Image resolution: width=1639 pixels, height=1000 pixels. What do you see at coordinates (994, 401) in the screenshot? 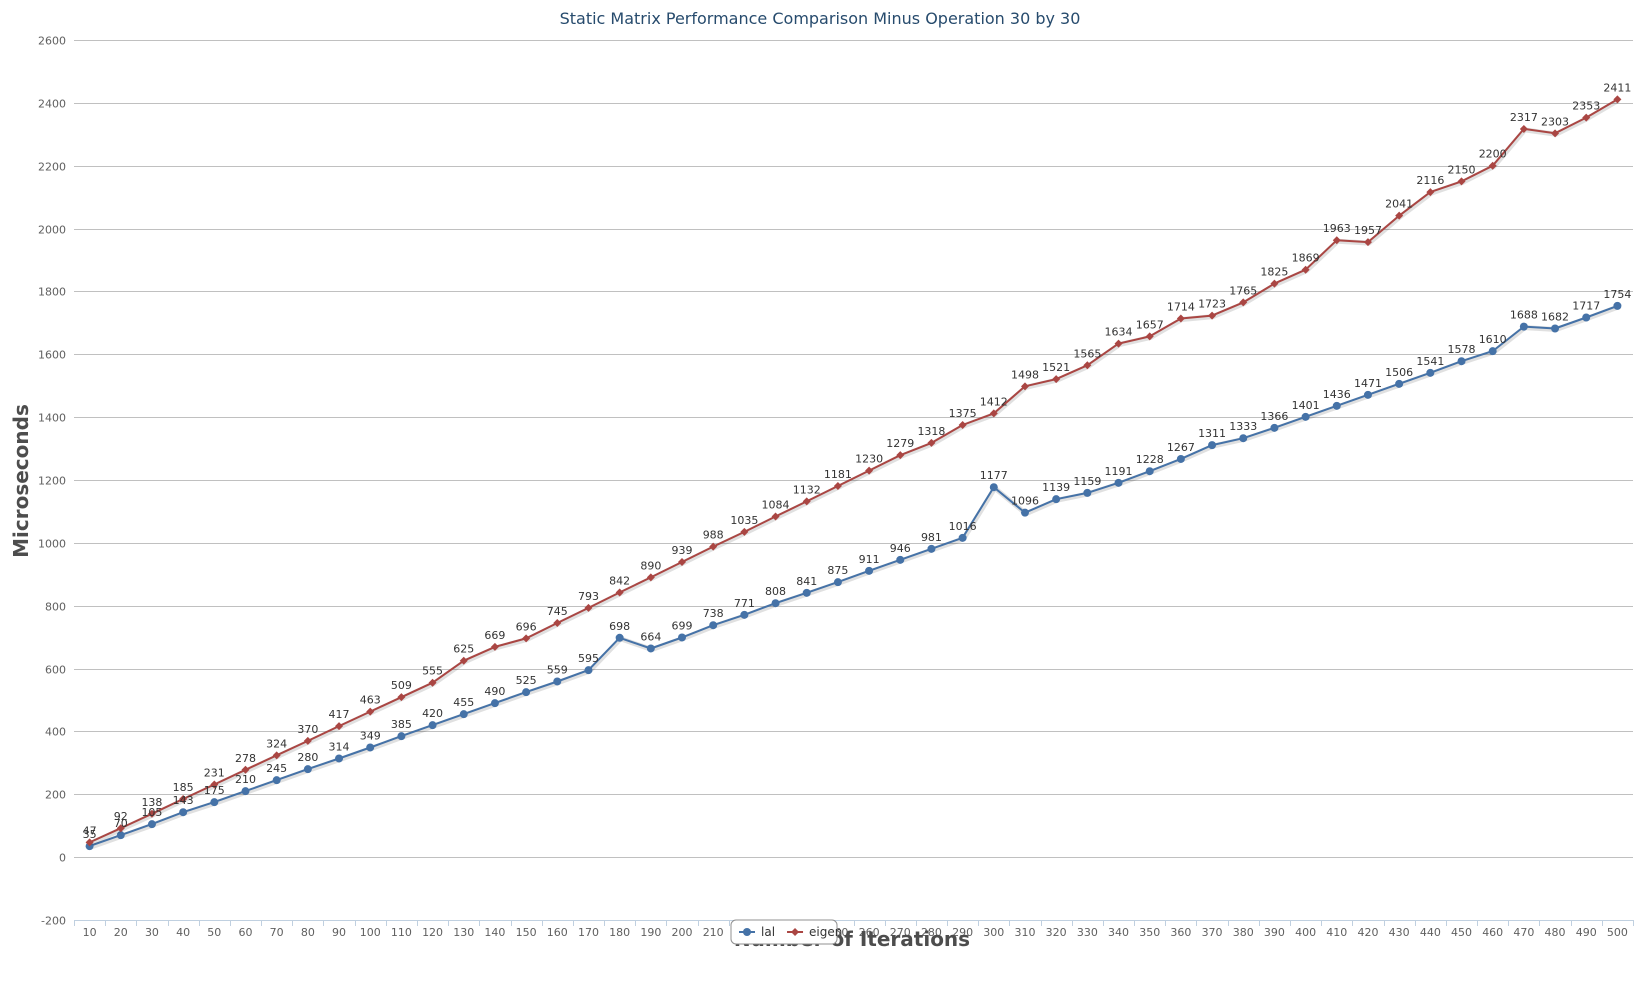
I see `data-label-eigen: 1412` at bounding box center [994, 401].